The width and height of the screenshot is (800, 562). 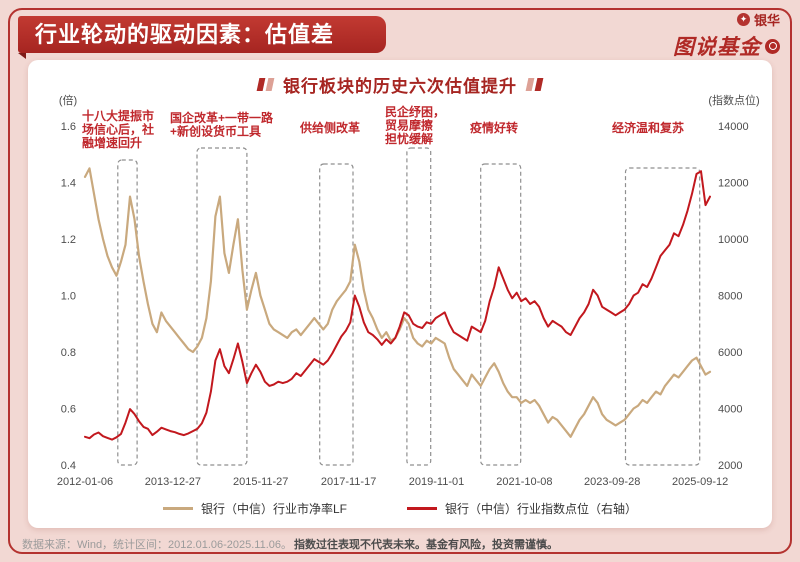 I want to click on event-annotation: 十八大提振市场信心后，社融增速回升, so click(x=118, y=129).